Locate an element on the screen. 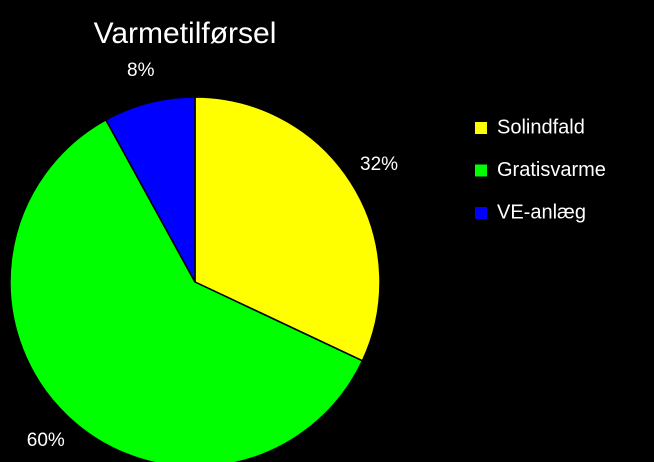 The width and height of the screenshot is (654, 462). data-label: 60% is located at coordinates (46, 440).